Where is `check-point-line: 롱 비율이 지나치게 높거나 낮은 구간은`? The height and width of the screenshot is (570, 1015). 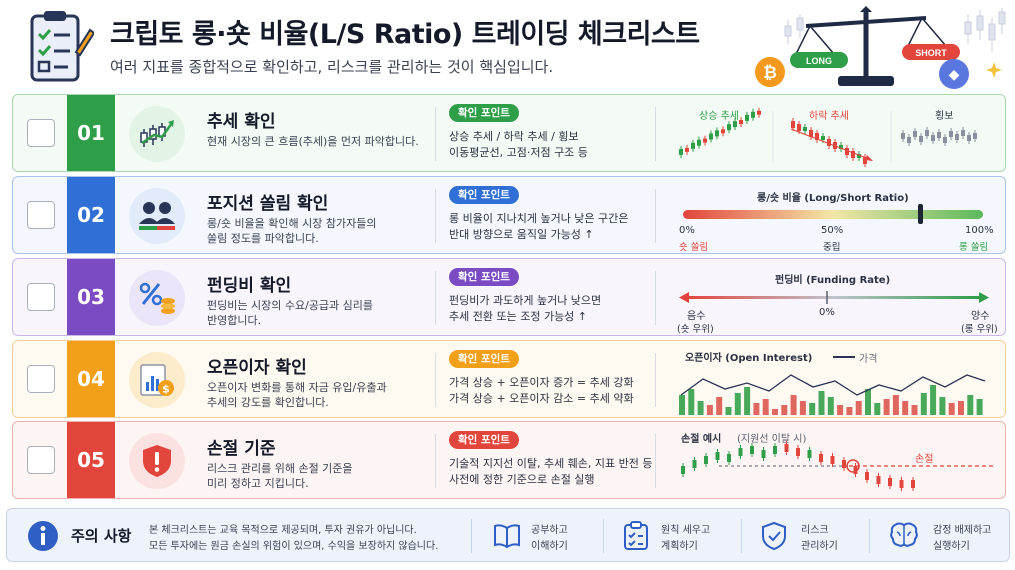 check-point-line: 롱 비율이 지나치게 높거나 낮은 구간은 is located at coordinates (539, 218).